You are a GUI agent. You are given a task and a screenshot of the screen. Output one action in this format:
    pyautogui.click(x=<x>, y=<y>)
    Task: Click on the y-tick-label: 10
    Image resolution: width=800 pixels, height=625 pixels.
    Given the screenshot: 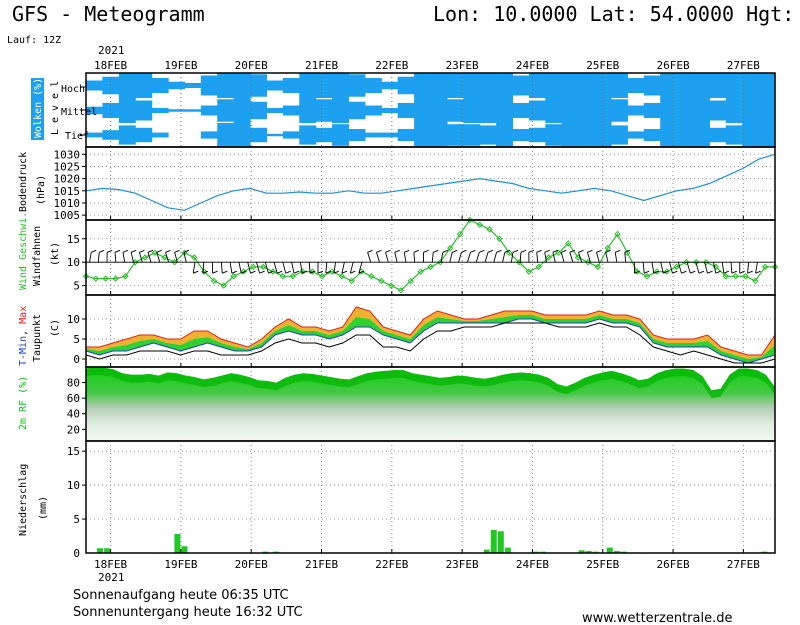 What is the action you would take?
    pyautogui.click(x=73, y=262)
    